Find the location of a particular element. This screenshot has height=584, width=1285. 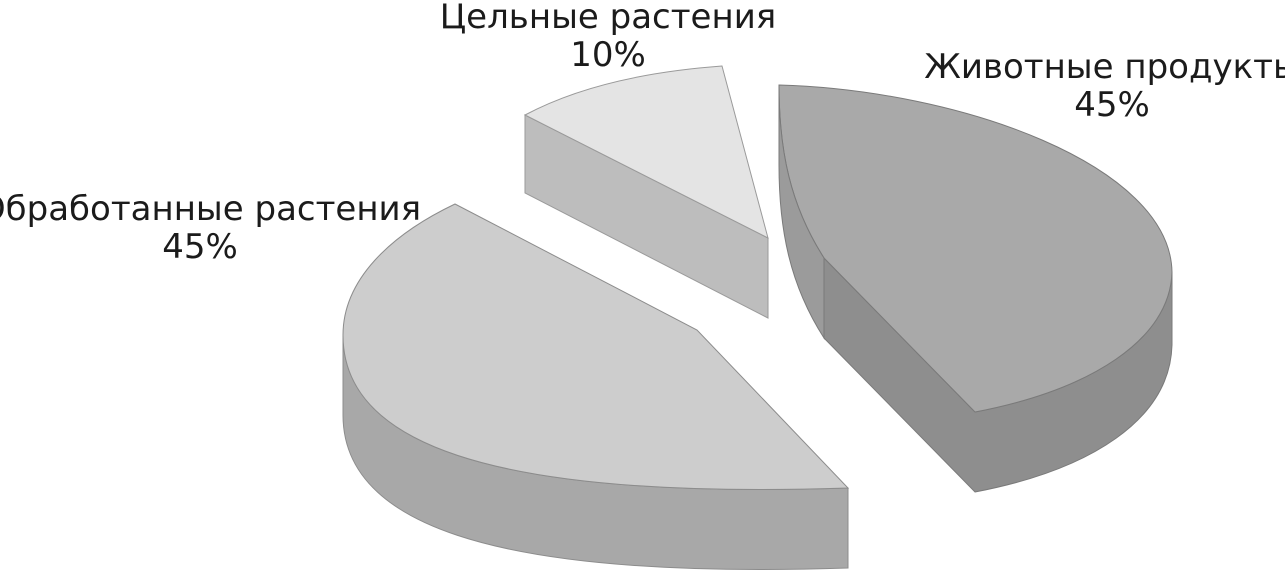

slice-inner-side is located at coordinates (801, 212).